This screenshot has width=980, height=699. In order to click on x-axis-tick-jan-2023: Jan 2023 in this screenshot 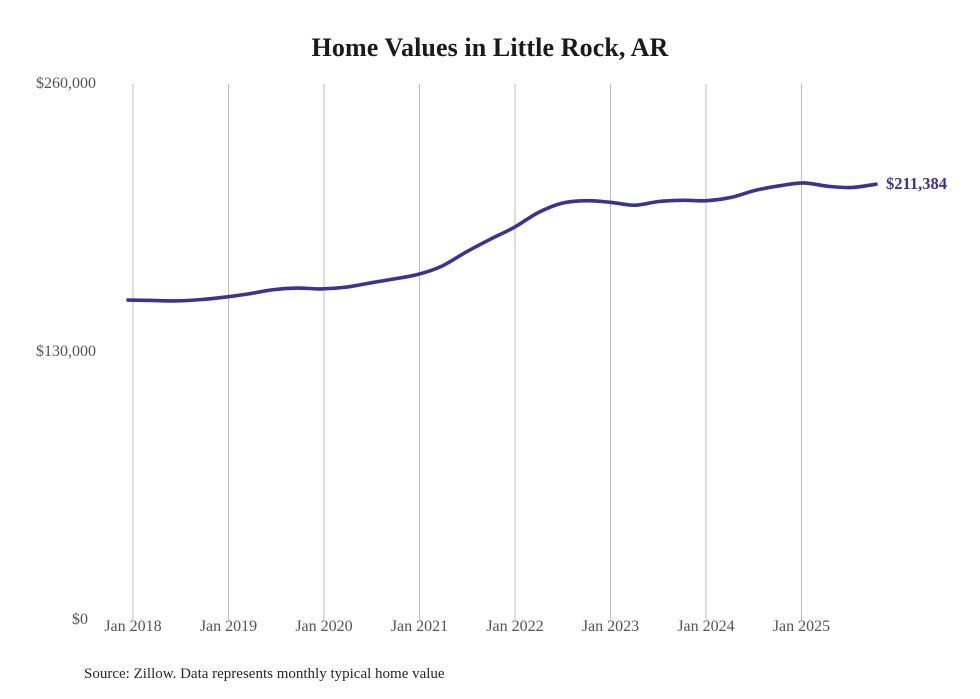, I will do `click(610, 626)`.